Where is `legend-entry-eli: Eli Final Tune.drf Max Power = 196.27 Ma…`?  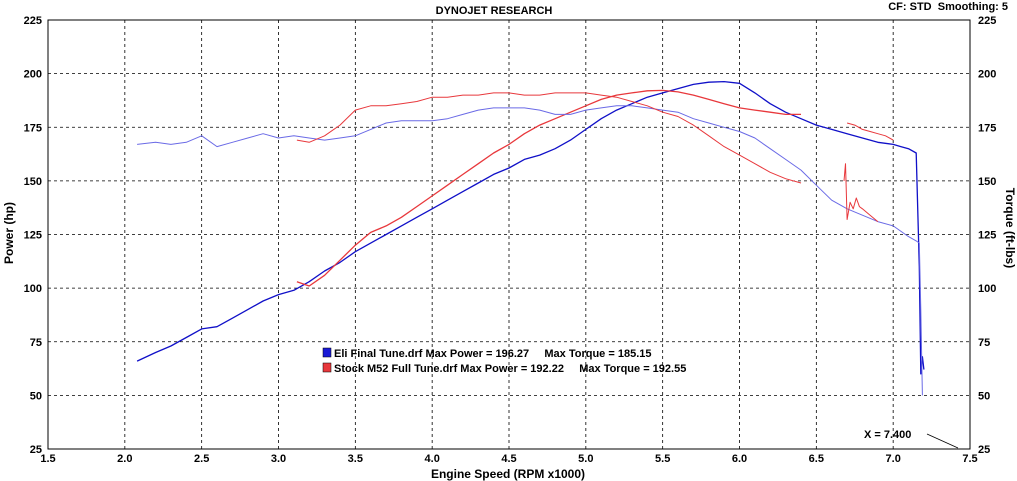 legend-entry-eli: Eli Final Tune.drf Max Power = 196.27 Ma… is located at coordinates (493, 354).